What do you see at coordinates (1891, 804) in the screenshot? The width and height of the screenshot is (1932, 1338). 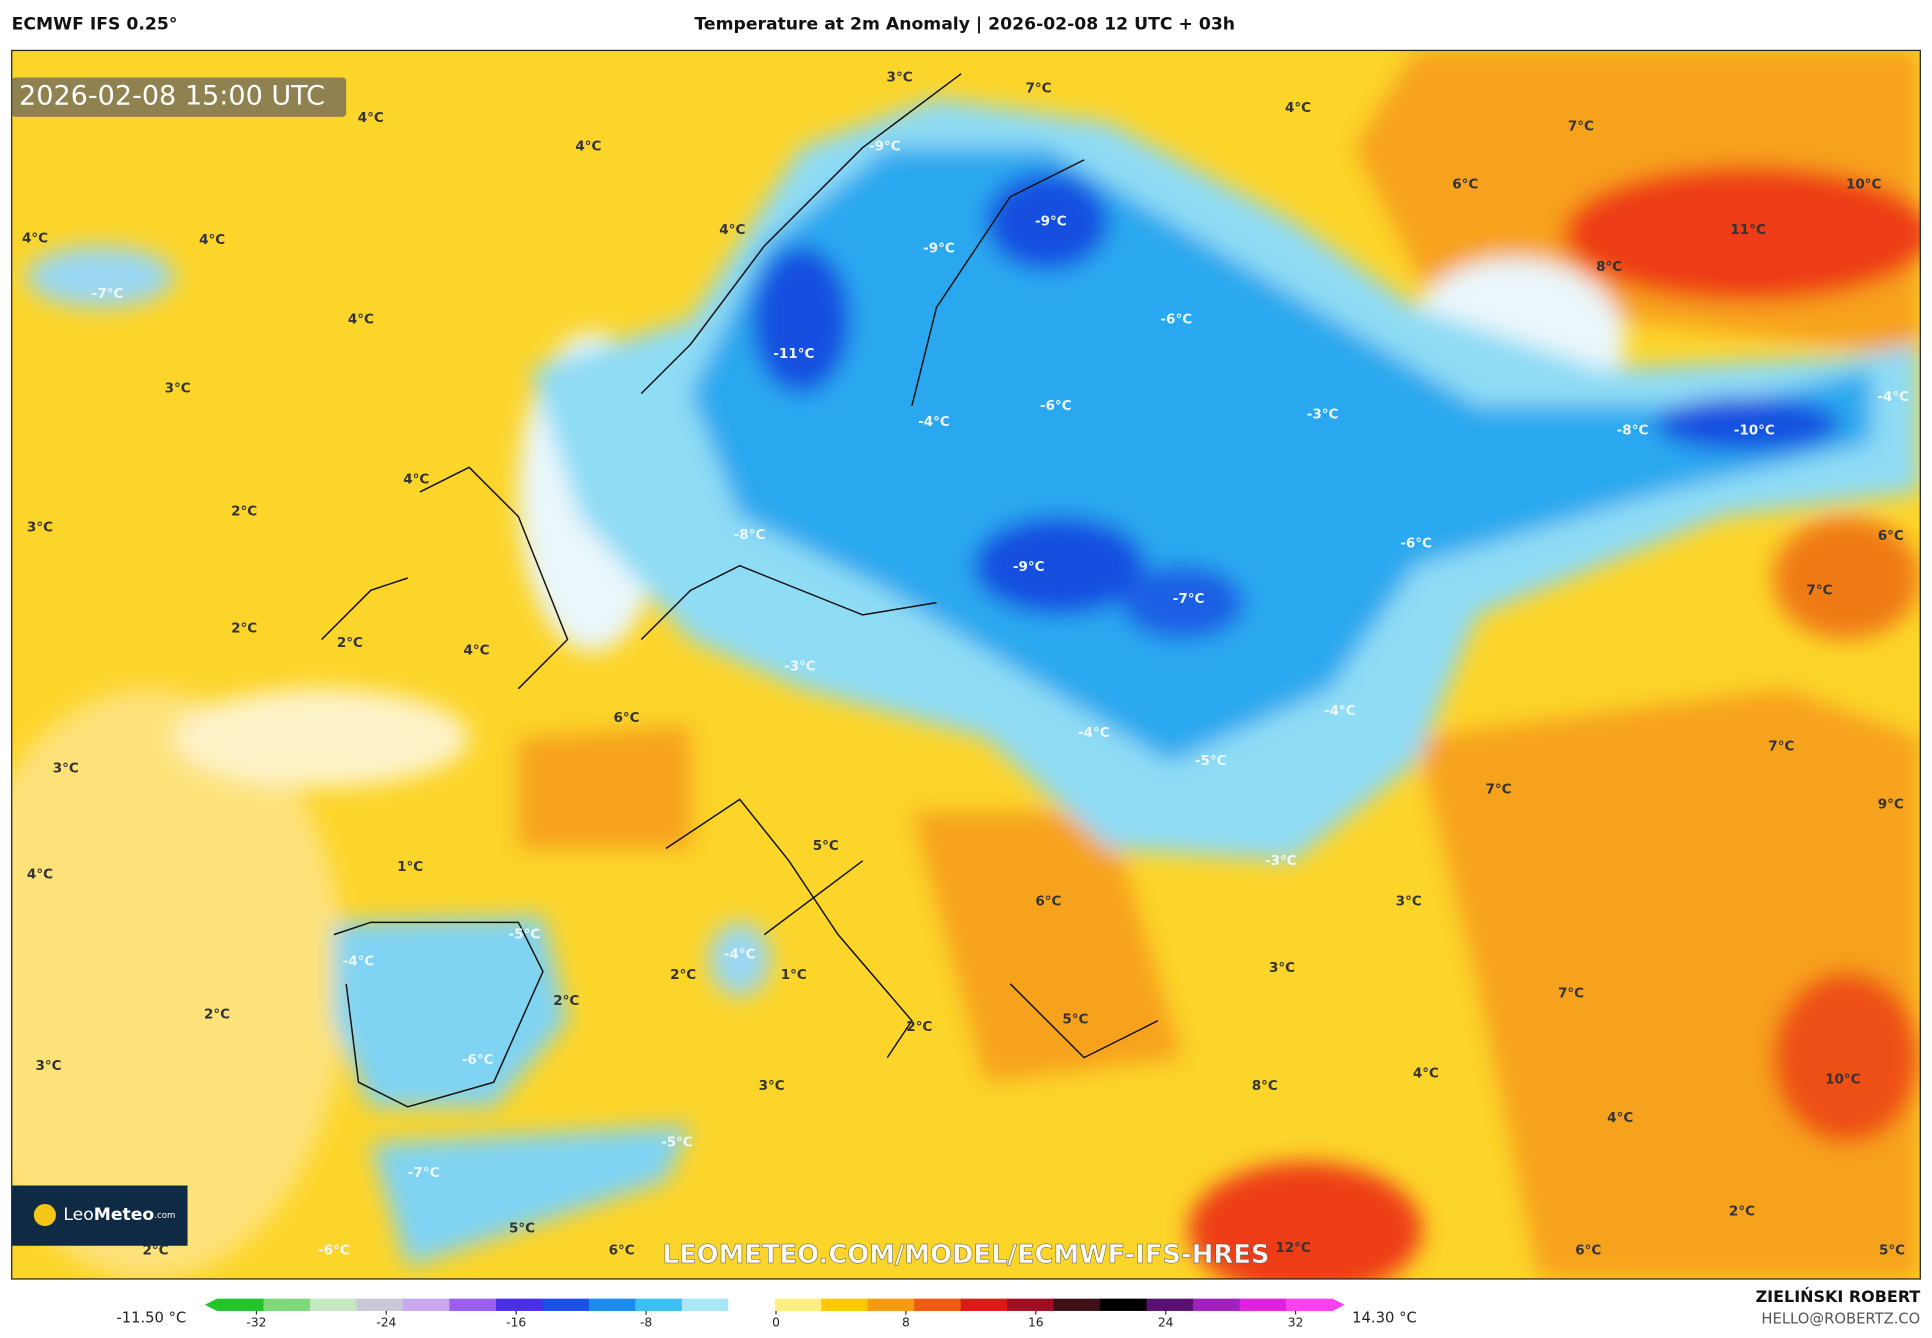 I see `temperature-label: 9°C` at bounding box center [1891, 804].